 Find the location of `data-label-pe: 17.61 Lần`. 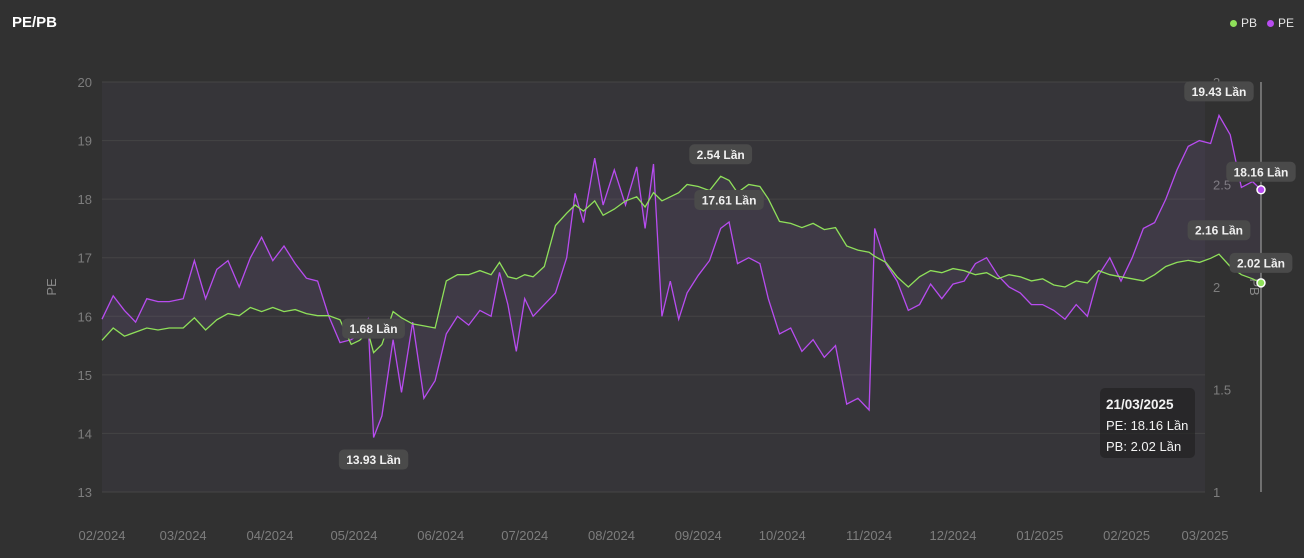

data-label-pe: 17.61 Lần is located at coordinates (729, 200).